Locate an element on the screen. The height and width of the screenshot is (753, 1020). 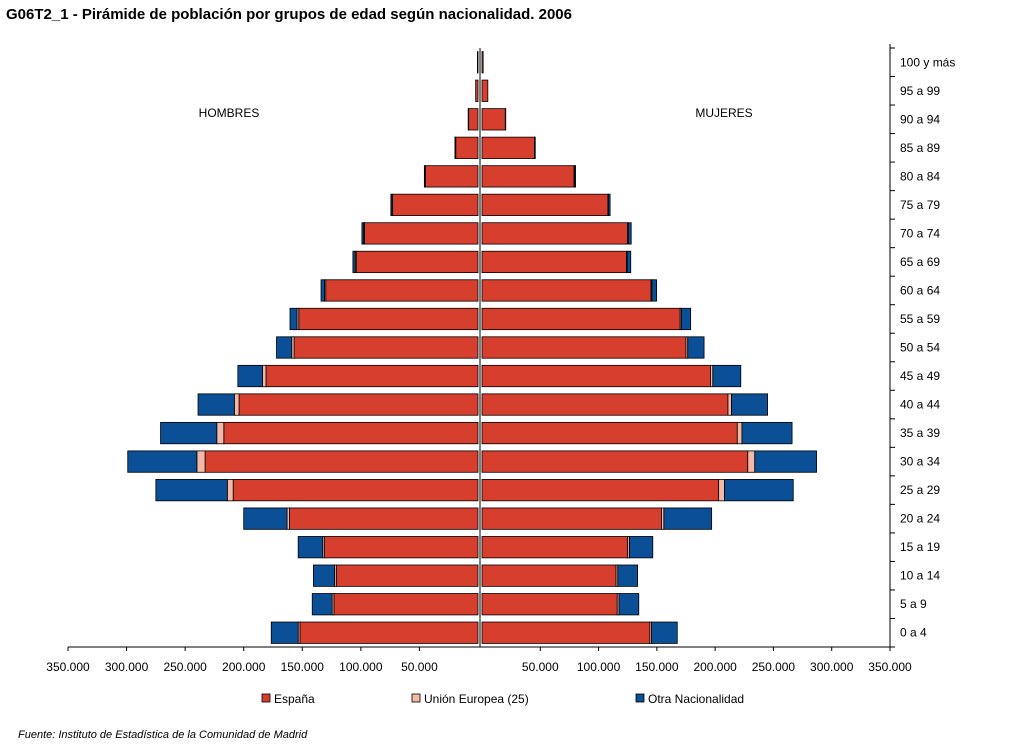
x-tick-label: 150.000 is located at coordinates (303, 667).